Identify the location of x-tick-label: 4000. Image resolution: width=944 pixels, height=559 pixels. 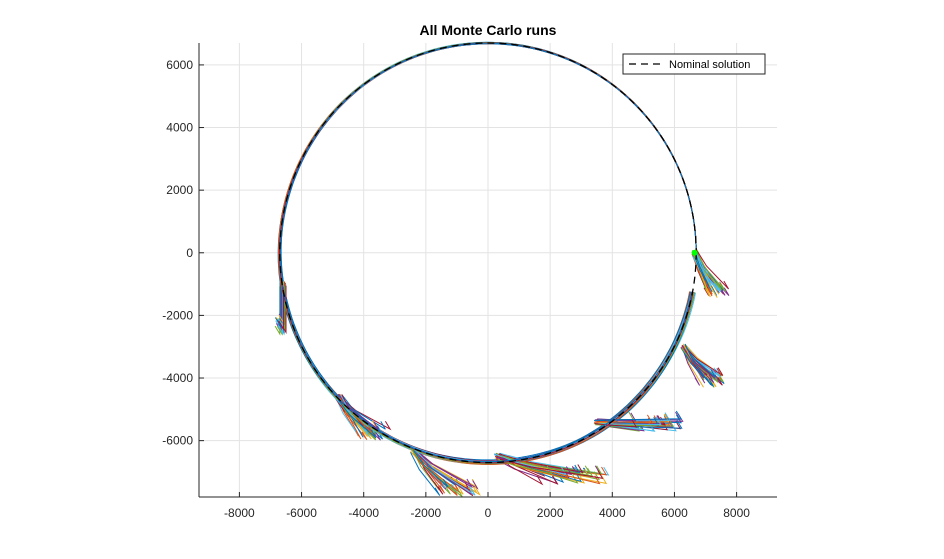
(612, 513).